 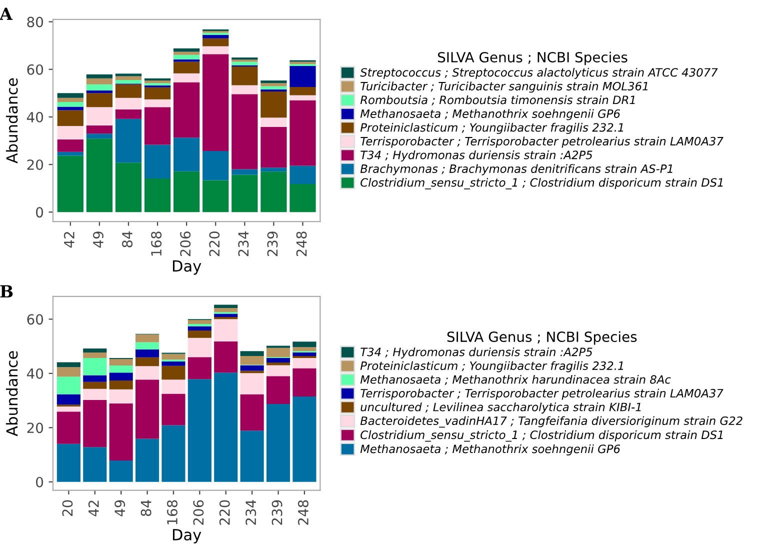 What do you see at coordinates (127, 239) in the screenshot?
I see `x-tick-label: 84` at bounding box center [127, 239].